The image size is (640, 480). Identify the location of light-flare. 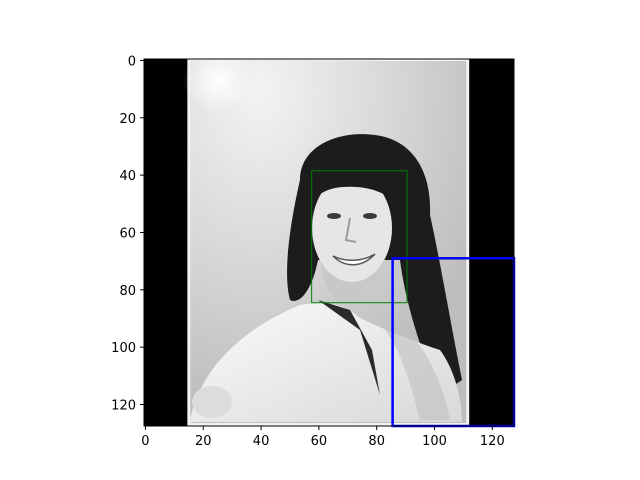
(217, 87).